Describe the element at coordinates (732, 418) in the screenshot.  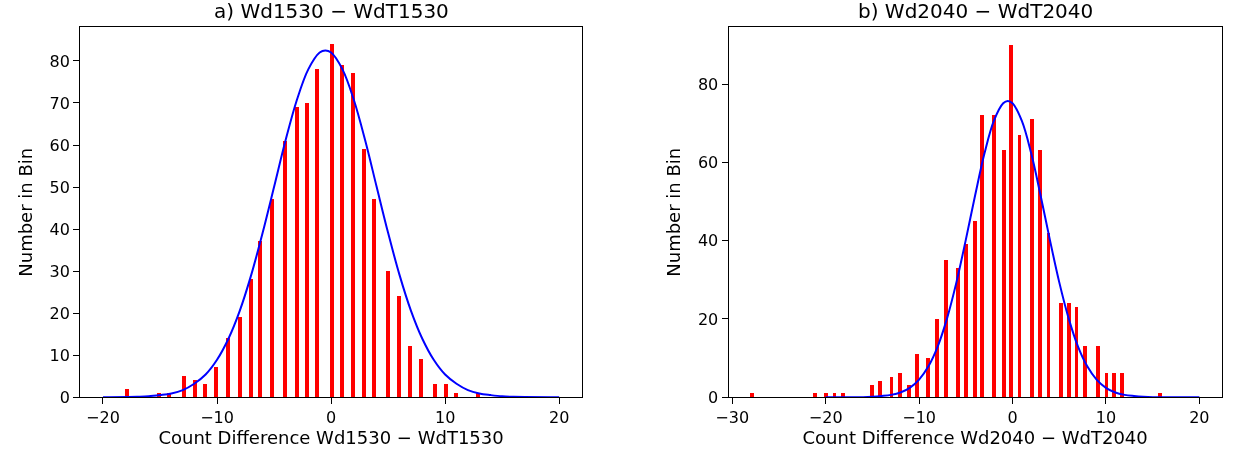
I see `x-tick-label: −30` at that location.